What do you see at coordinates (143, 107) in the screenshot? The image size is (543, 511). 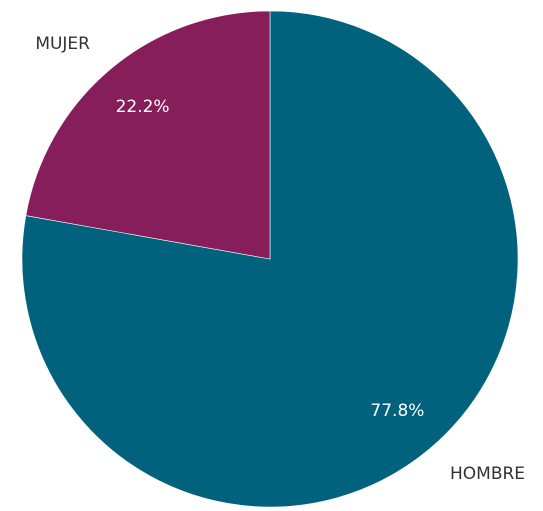 I see `slice-value-label: 22.2%` at bounding box center [143, 107].